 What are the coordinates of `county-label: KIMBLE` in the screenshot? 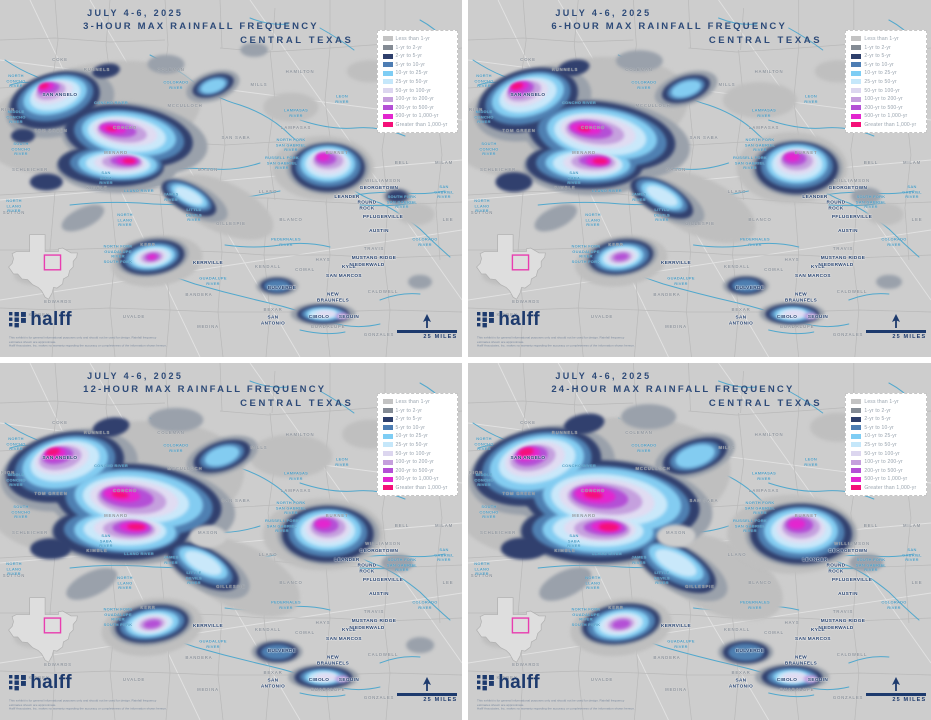 It's located at (97, 551).